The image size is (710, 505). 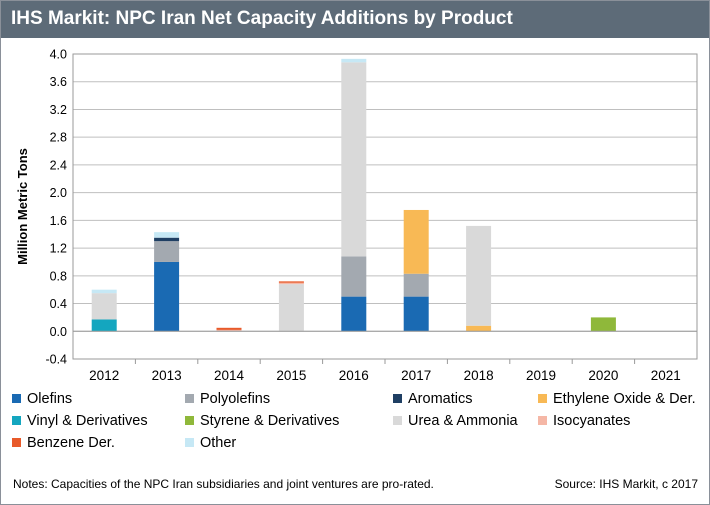 I want to click on y-tick-label: 1.6, so click(x=58, y=221).